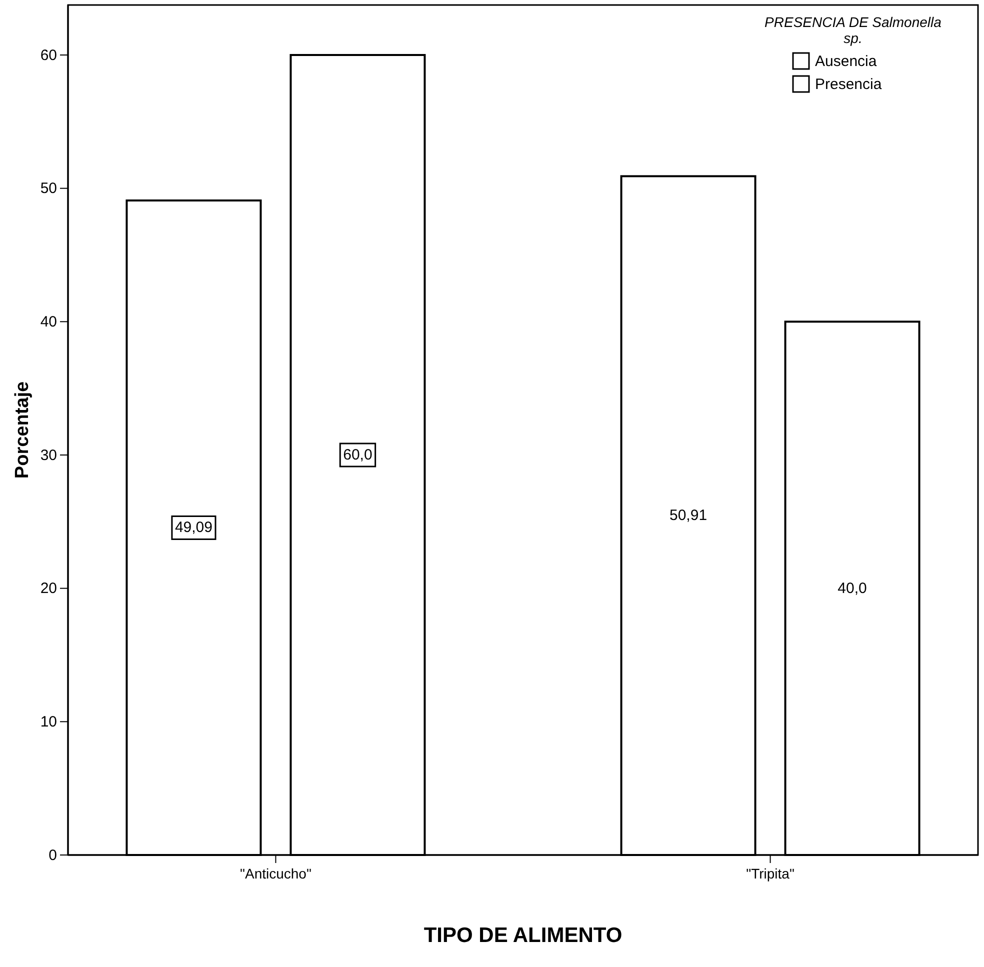 The width and height of the screenshot is (984, 967). Describe the element at coordinates (357, 455) in the screenshot. I see `data-label: 60,0` at that location.